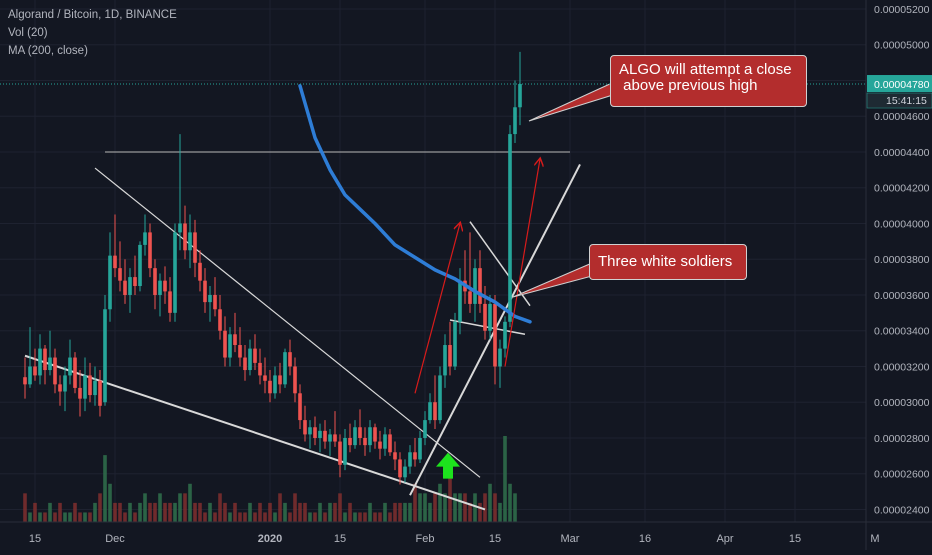 The image size is (932, 555). I want to click on price-tick-label: 0.00002400, so click(902, 510).